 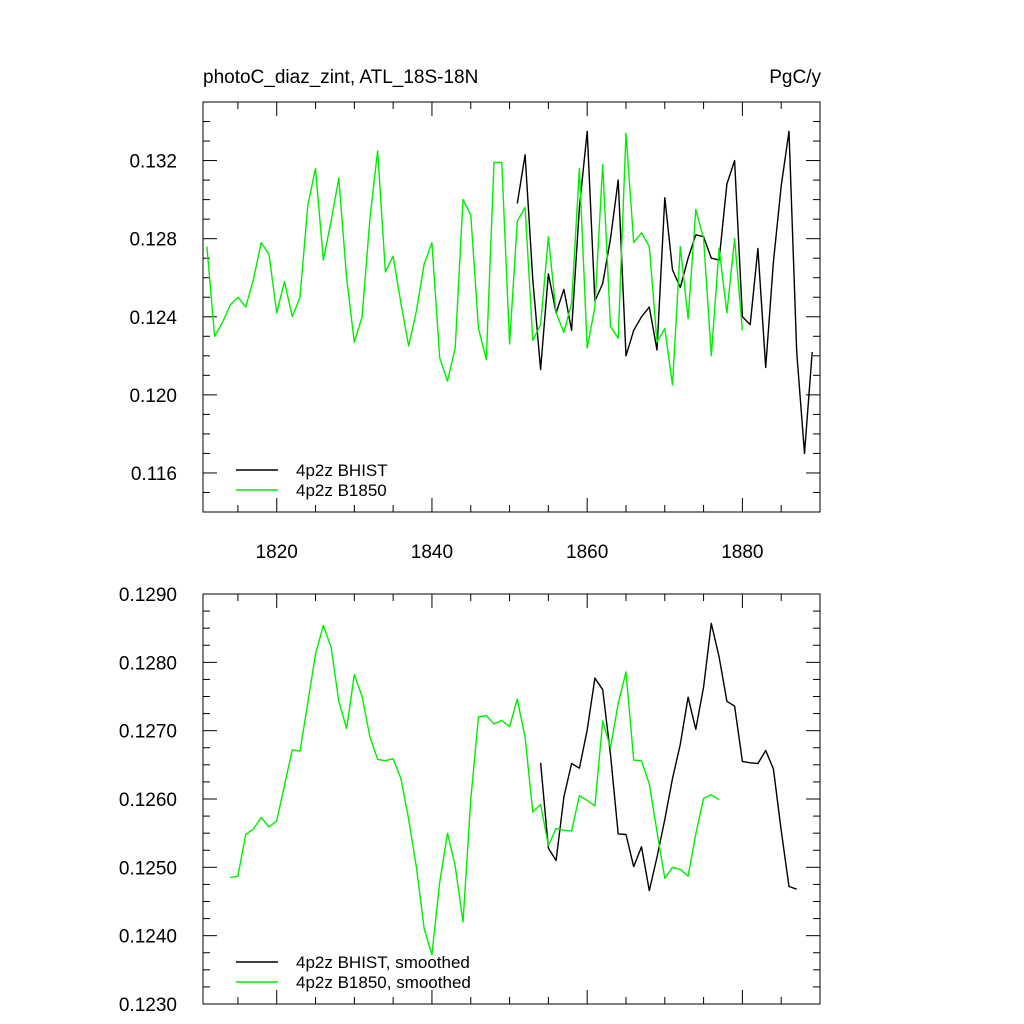 I want to click on legend-label: 4p2z BHIST, so click(x=342, y=470).